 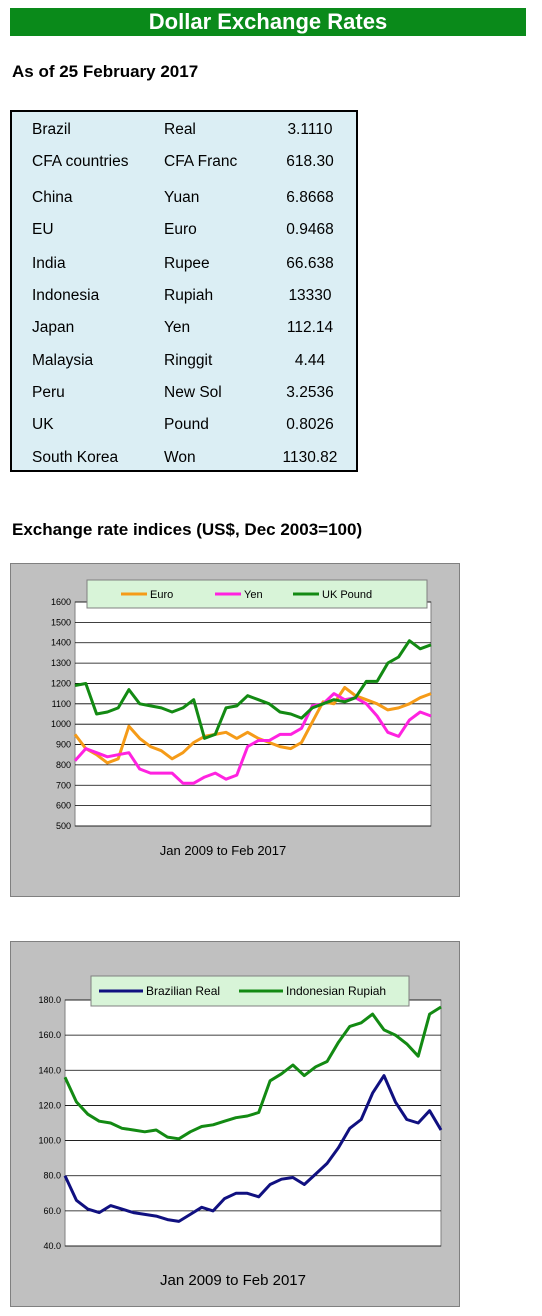 I want to click on rate-currency: CFA Franc, so click(x=200, y=162).